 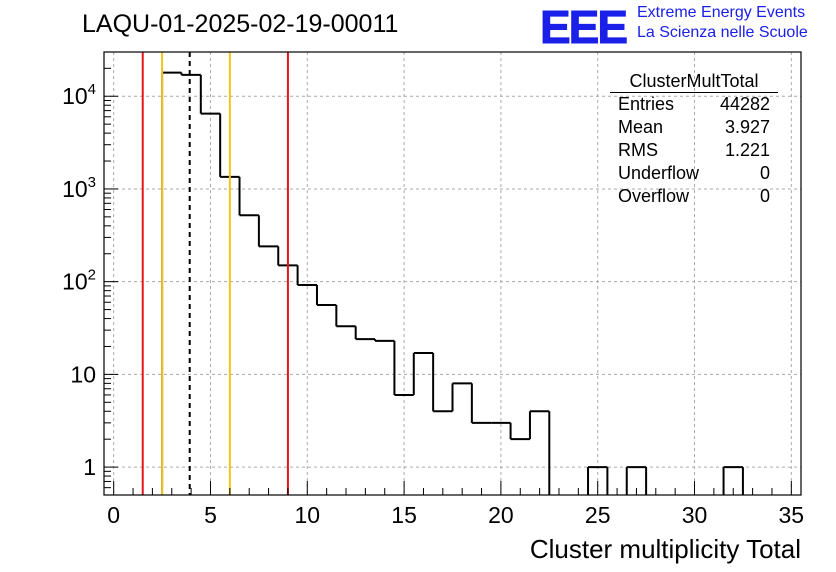 I want to click on x-axis-title: Cluster multiplicity Total, so click(x=665, y=549).